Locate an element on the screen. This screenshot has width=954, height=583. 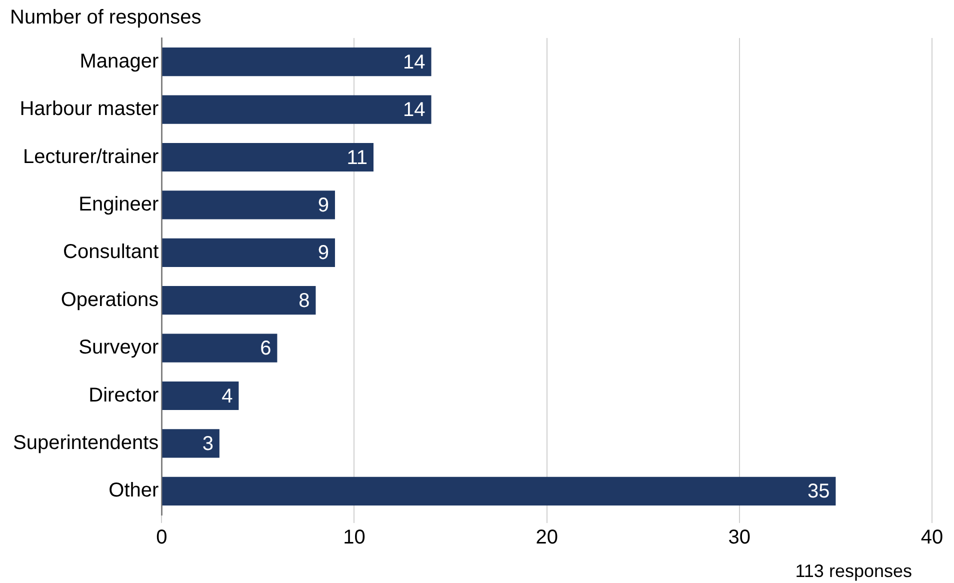
y-tick-label: Lecturer/trainer is located at coordinates (91, 157).